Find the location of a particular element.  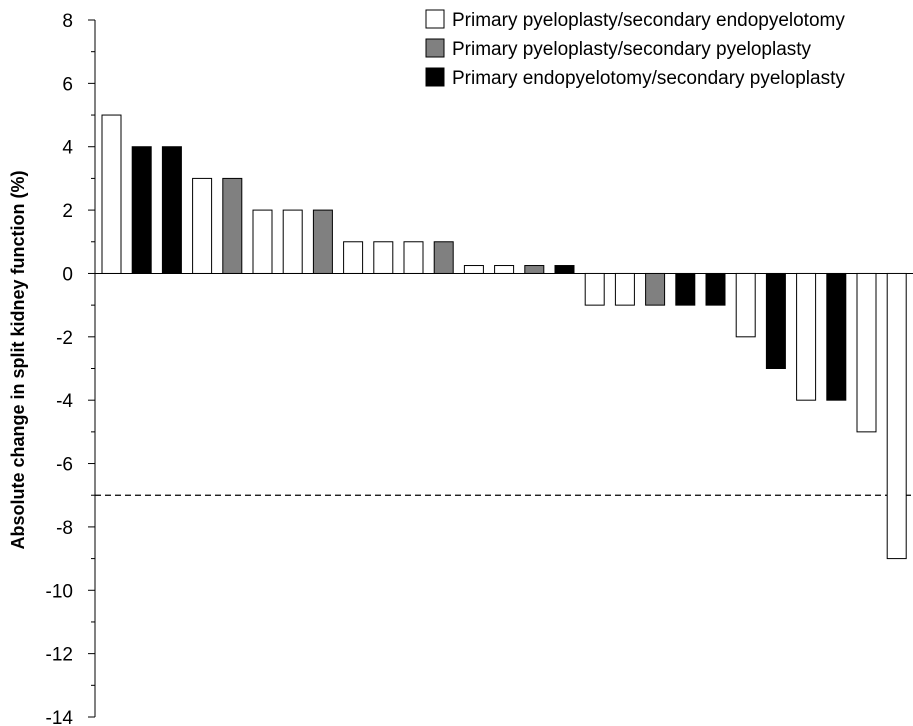

y-tick-label: -10 is located at coordinates (59, 591).